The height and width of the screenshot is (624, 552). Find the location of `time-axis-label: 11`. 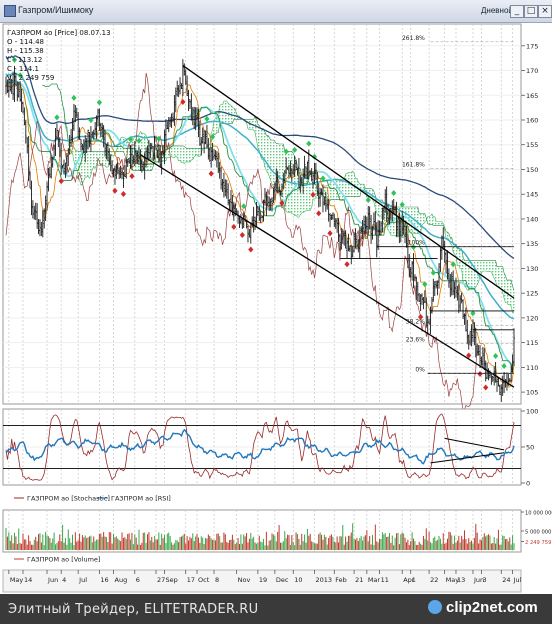

time-axis-label: 11 is located at coordinates (385, 580).